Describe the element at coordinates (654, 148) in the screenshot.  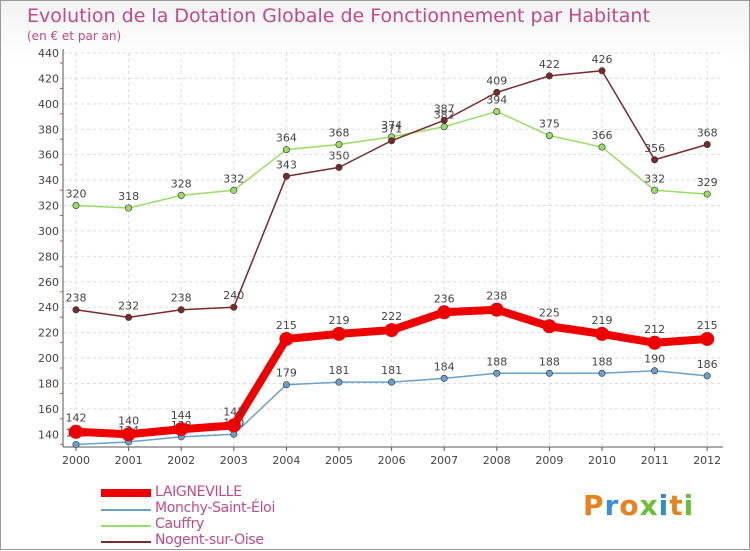
I see `data-label: 356` at that location.